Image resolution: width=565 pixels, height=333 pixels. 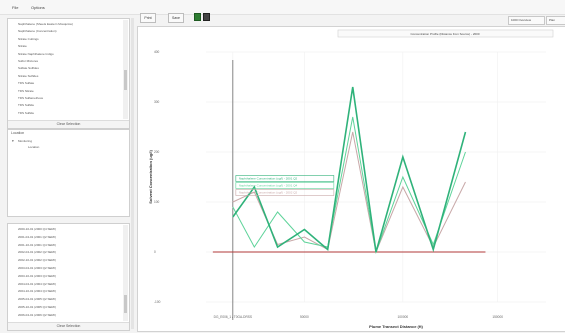 What do you see at coordinates (403, 317) in the screenshot?
I see `x-tick-label: 100000` at bounding box center [403, 317].